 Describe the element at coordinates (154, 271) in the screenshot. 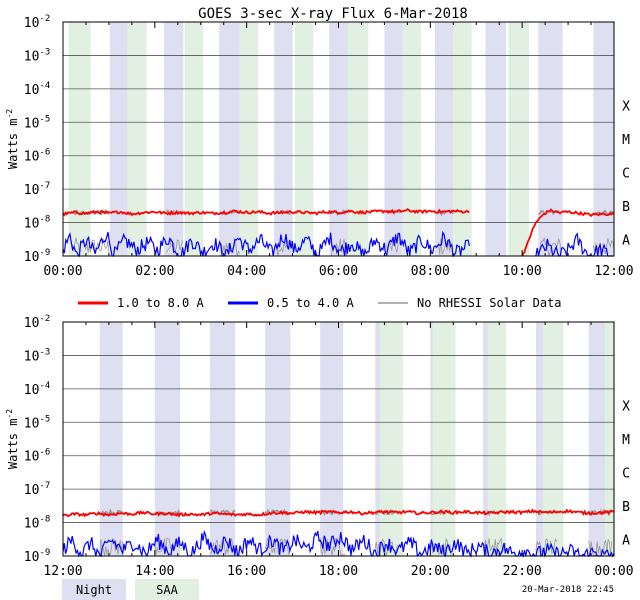

I see `x-tick-label: 02:00` at that location.